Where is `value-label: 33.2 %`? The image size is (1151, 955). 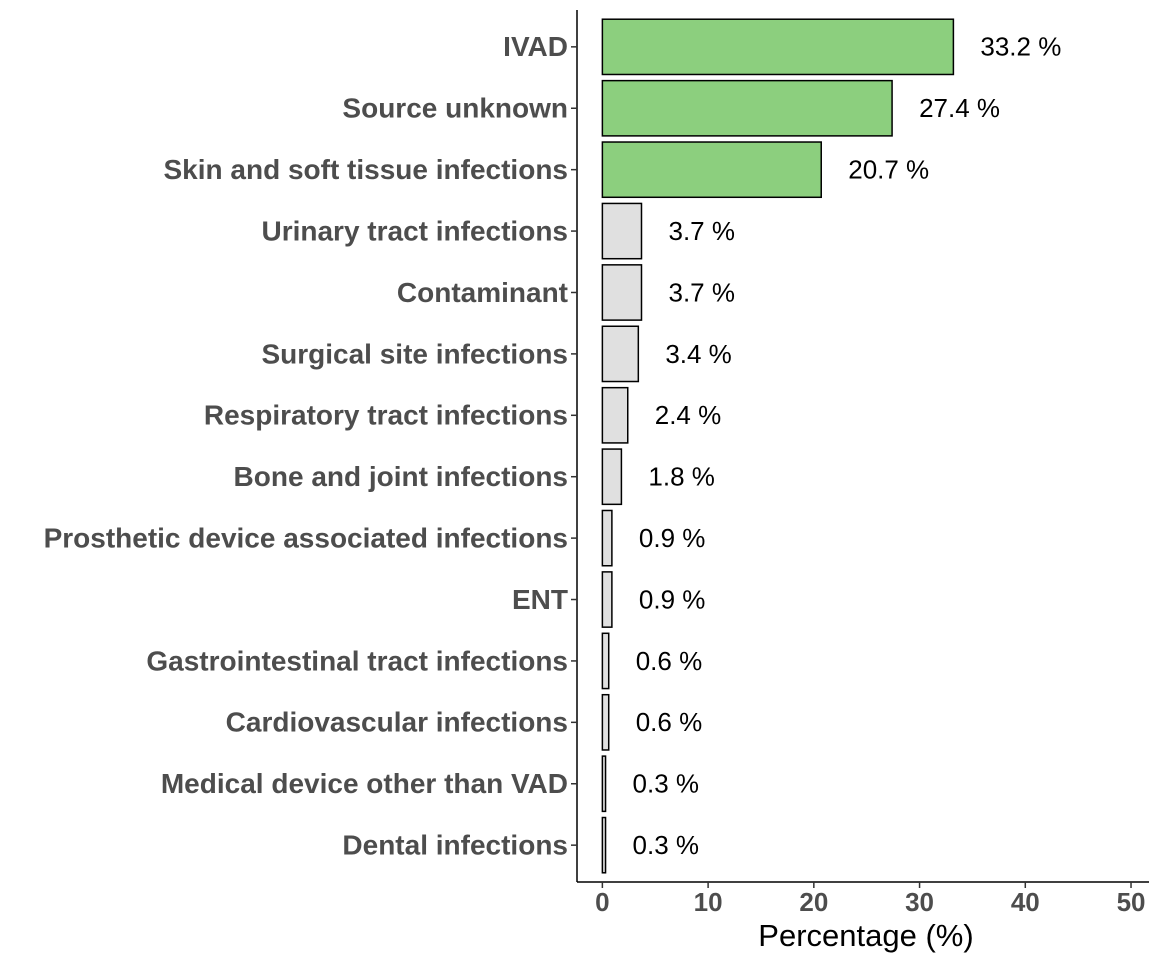
value-label: 33.2 % is located at coordinates (1020, 47).